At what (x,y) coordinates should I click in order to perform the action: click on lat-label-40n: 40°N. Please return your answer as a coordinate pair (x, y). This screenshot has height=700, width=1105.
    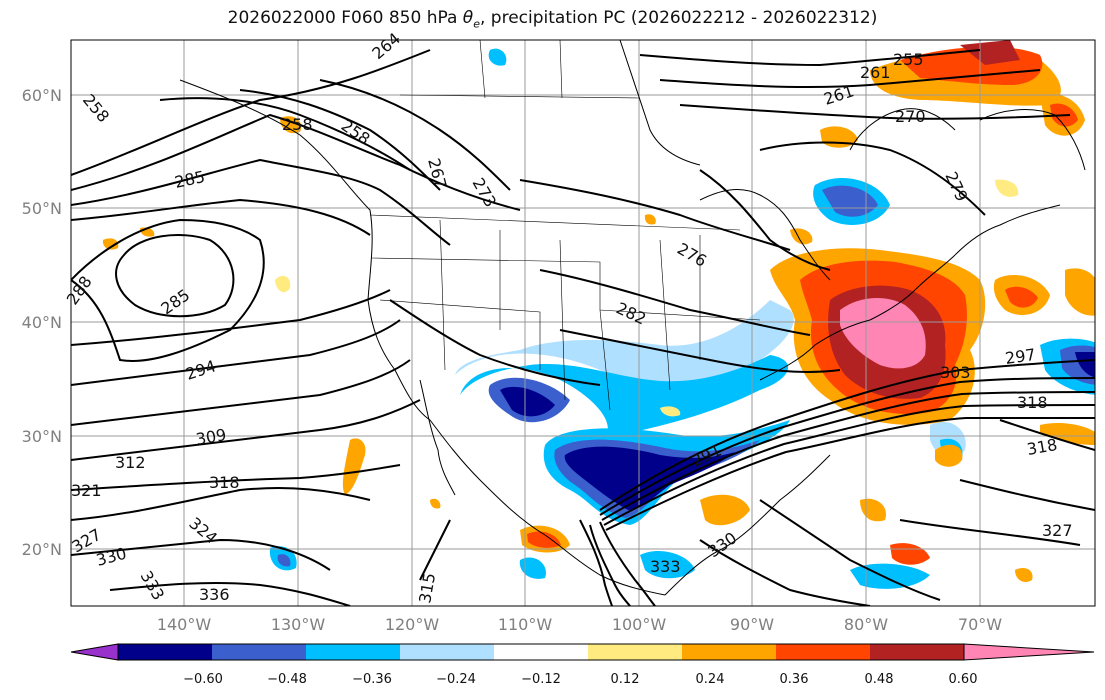
    Looking at the image, I should click on (42, 322).